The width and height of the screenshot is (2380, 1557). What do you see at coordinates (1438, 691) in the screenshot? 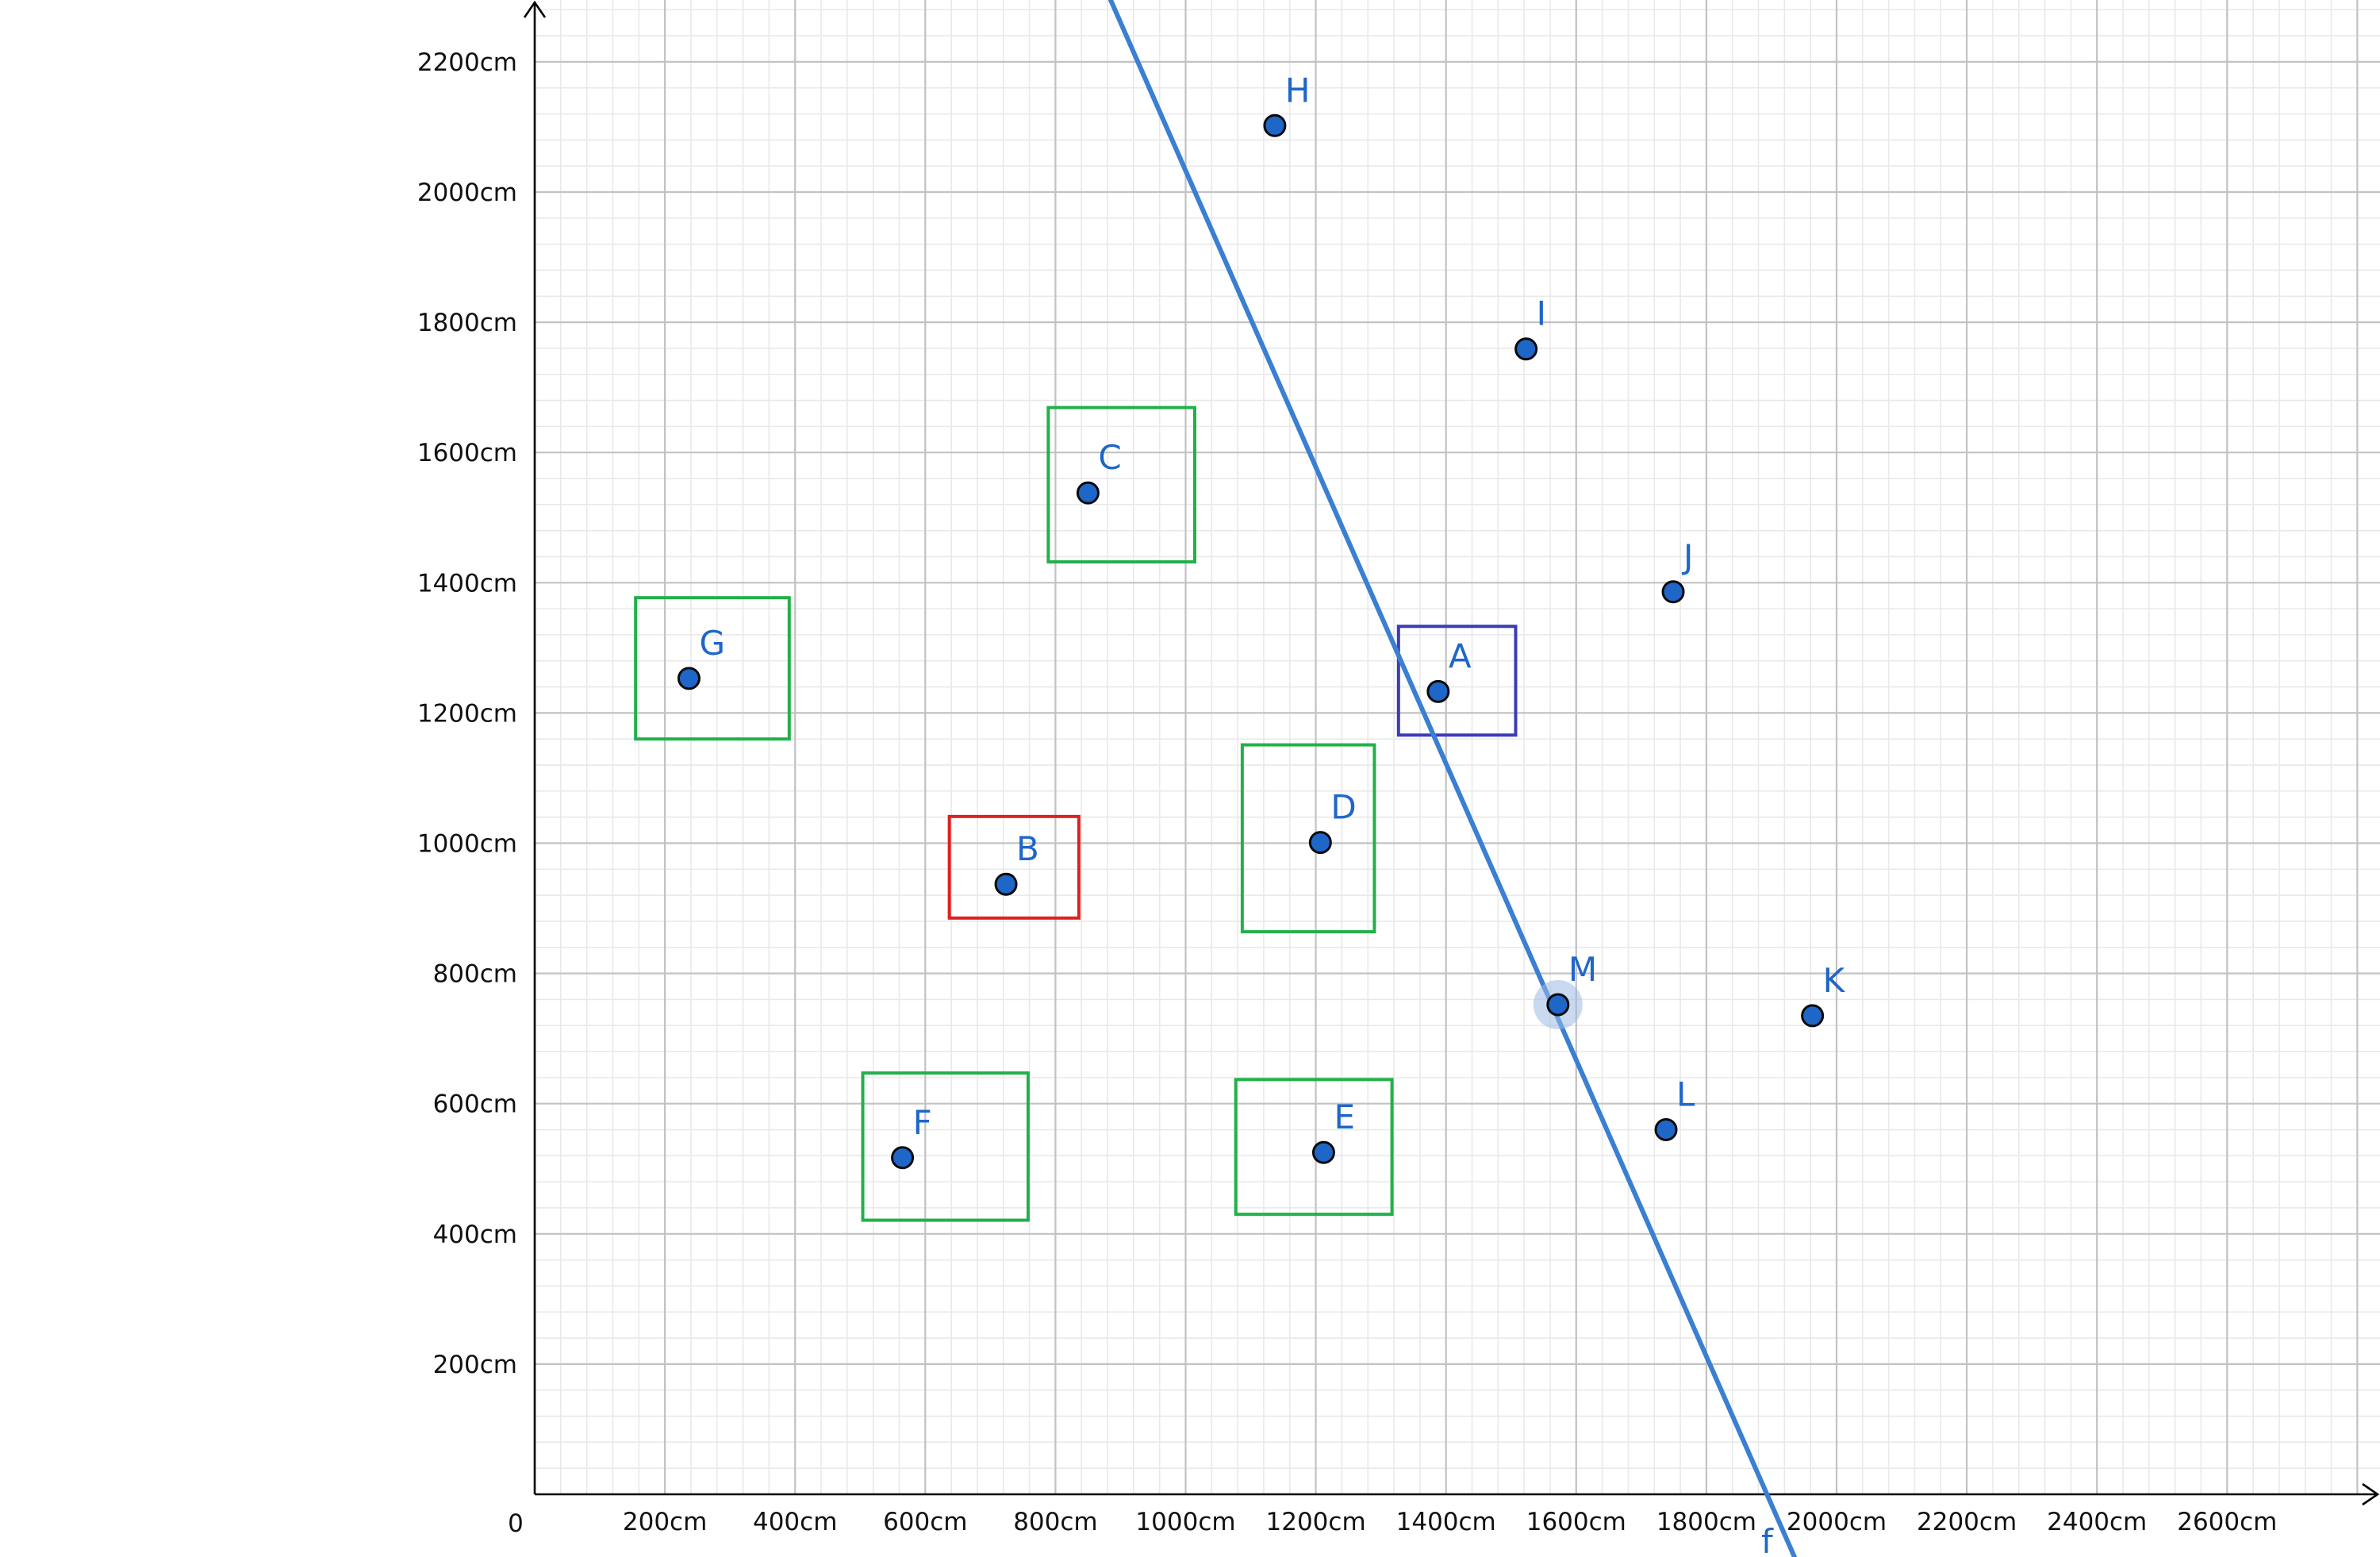
I see `point-A` at bounding box center [1438, 691].